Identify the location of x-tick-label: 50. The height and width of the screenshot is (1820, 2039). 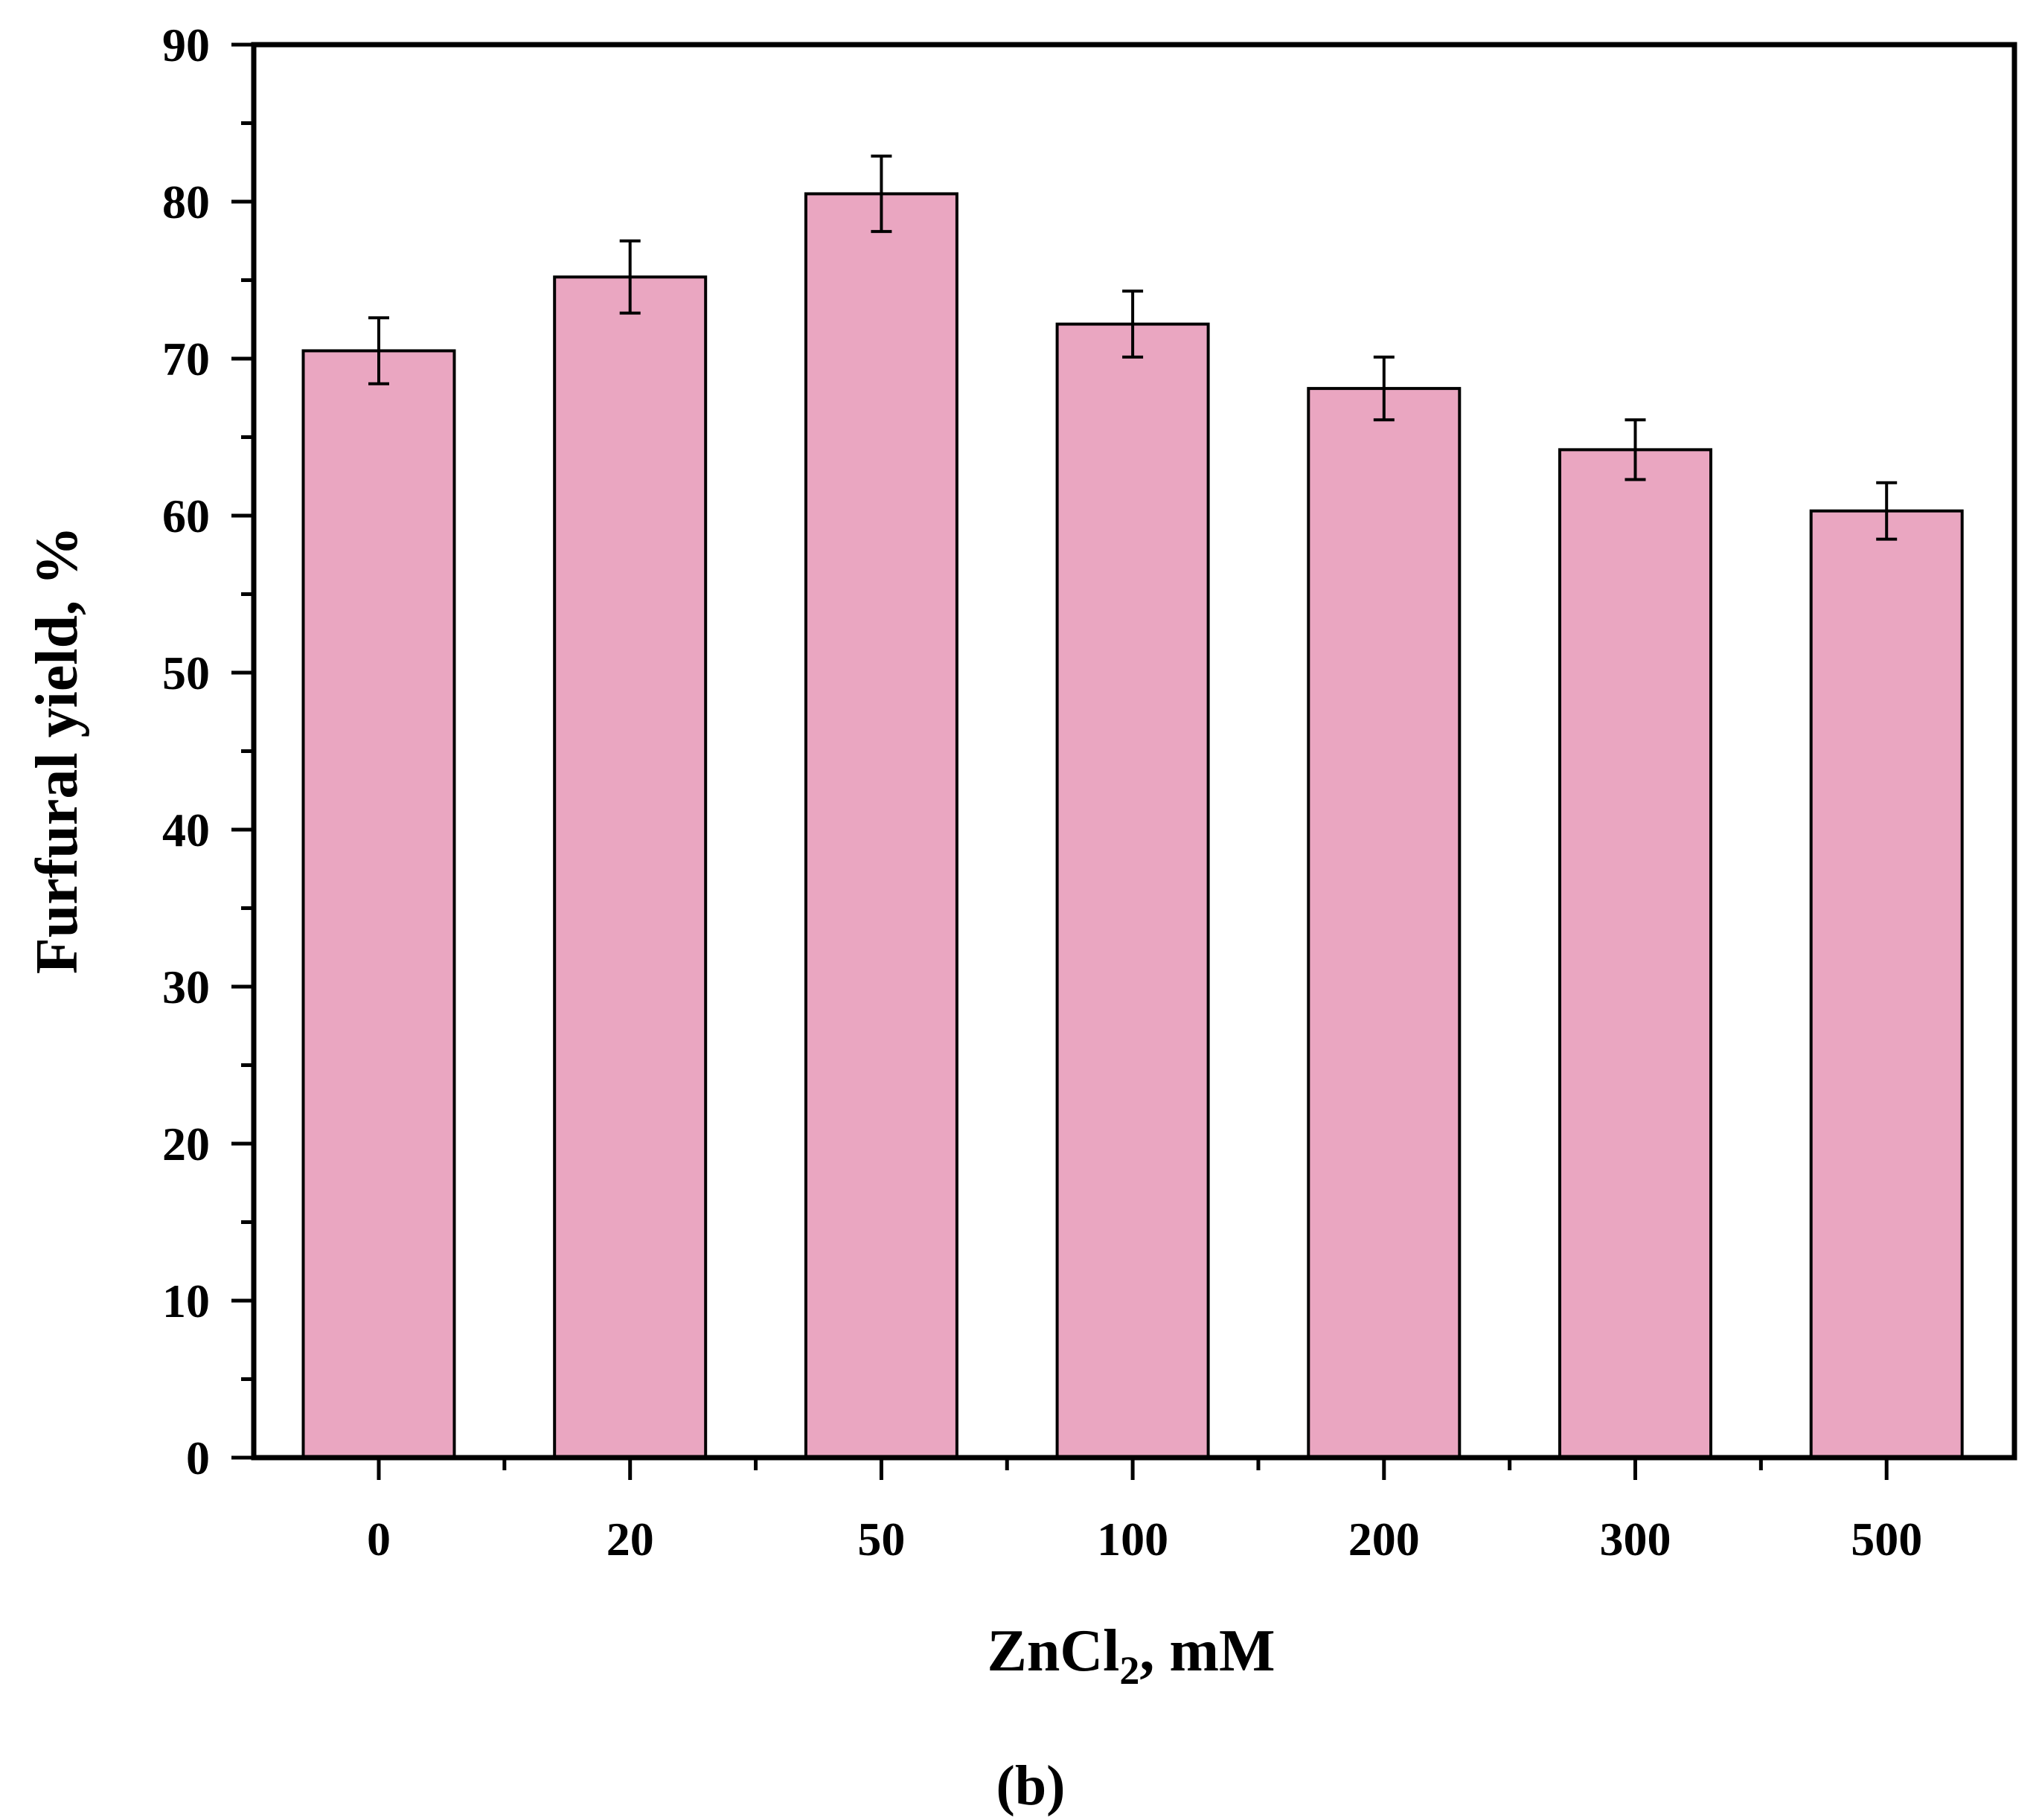
(881, 1539).